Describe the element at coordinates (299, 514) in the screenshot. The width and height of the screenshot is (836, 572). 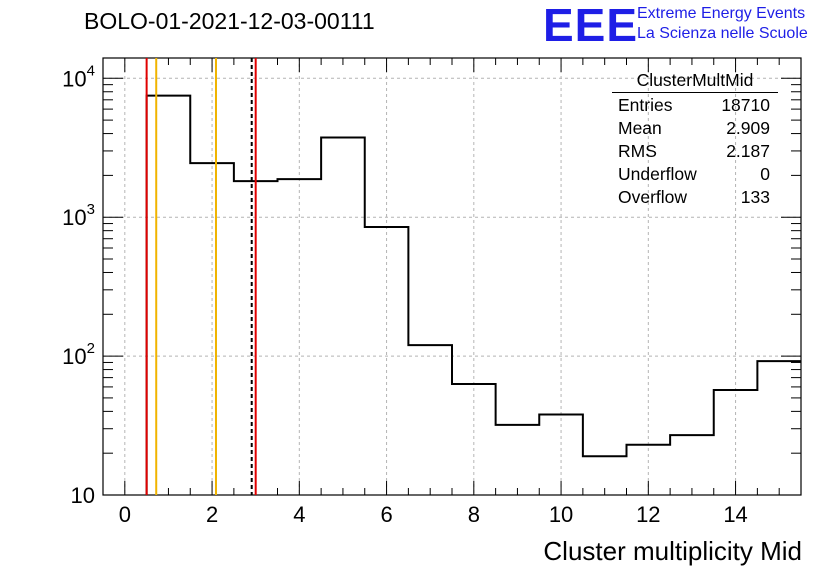
I see `x-tick-label: 4` at that location.